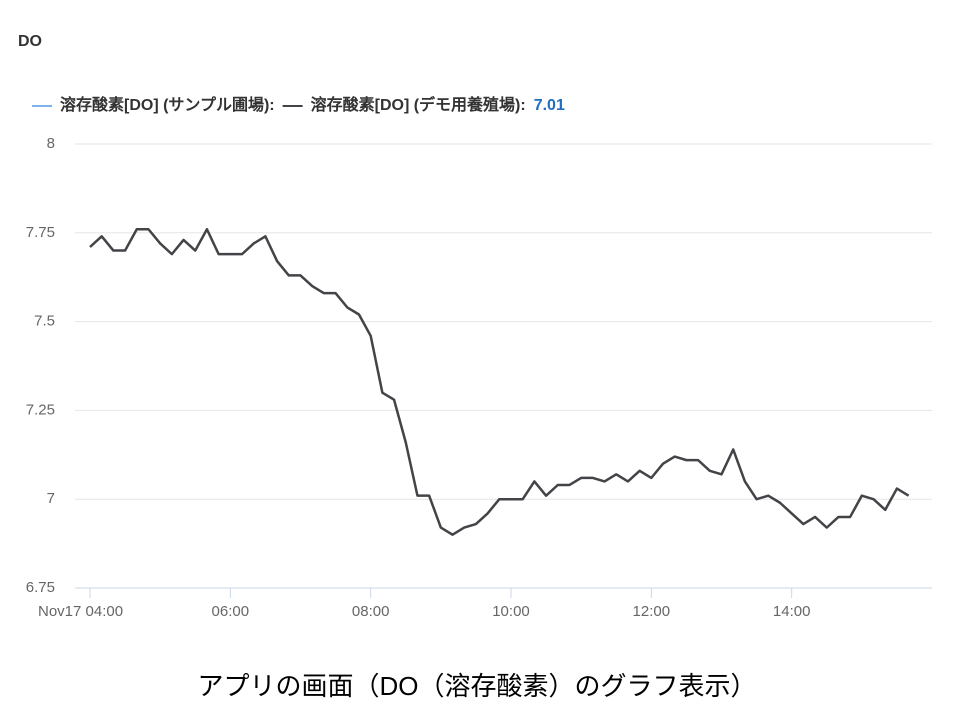 This screenshot has width=955, height=715. What do you see at coordinates (44, 321) in the screenshot?
I see `y-tick-label: 7.5` at bounding box center [44, 321].